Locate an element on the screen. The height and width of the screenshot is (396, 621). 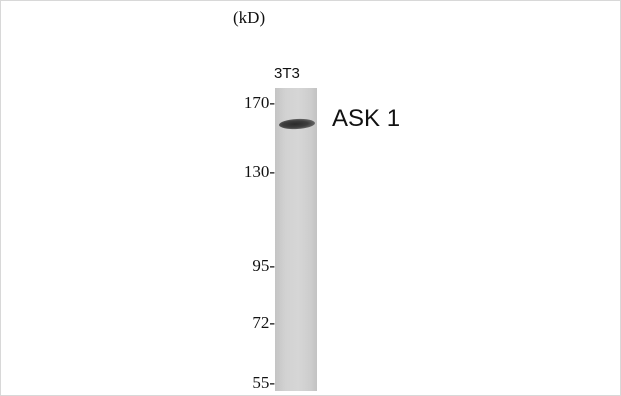
marker-72: 72- is located at coordinates (263, 322).